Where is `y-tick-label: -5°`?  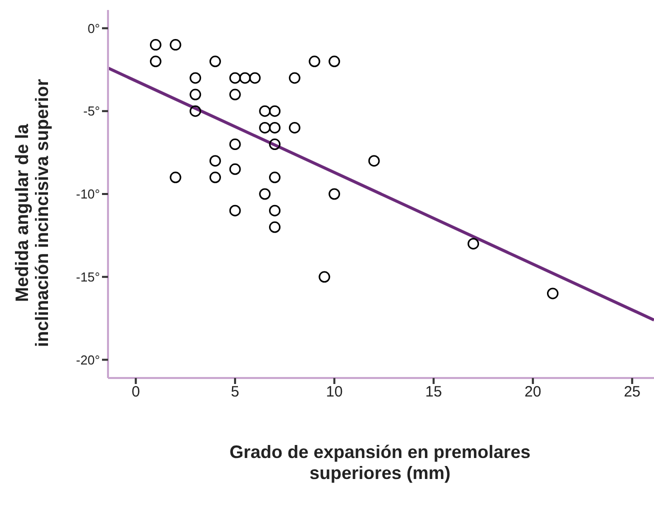 y-tick-label: -5° is located at coordinates (91, 111).